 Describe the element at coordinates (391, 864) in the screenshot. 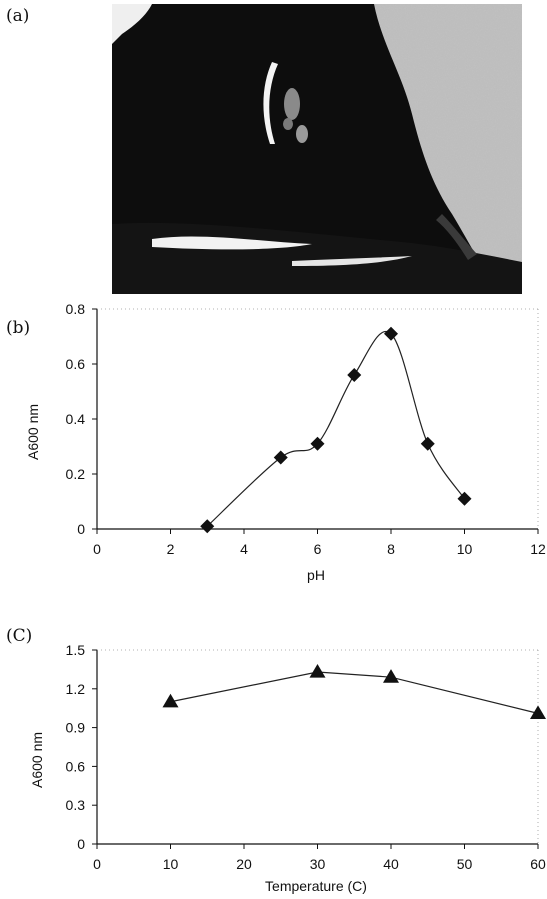

I see `temperature-chart-xtick-label: 40` at that location.